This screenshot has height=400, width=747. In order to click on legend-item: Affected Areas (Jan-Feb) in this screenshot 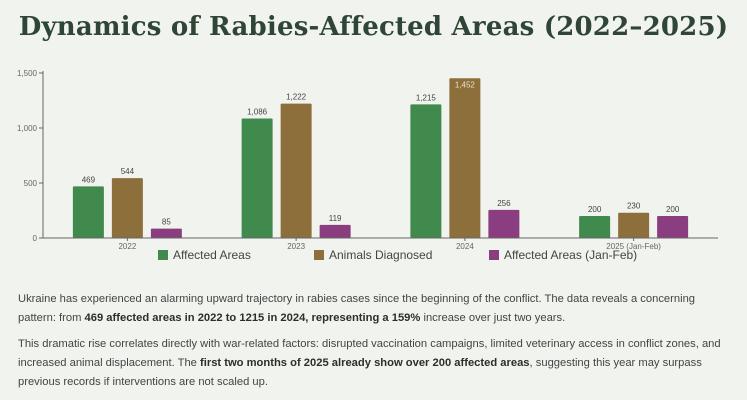, I will do `click(563, 255)`.